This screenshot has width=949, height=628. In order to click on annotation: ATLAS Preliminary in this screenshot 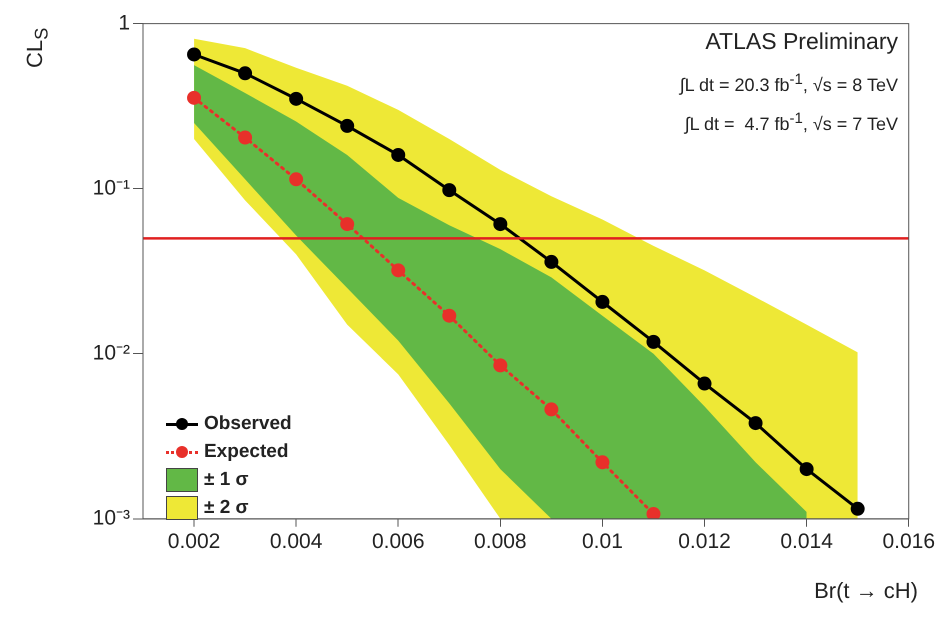, I will do `click(801, 41)`.